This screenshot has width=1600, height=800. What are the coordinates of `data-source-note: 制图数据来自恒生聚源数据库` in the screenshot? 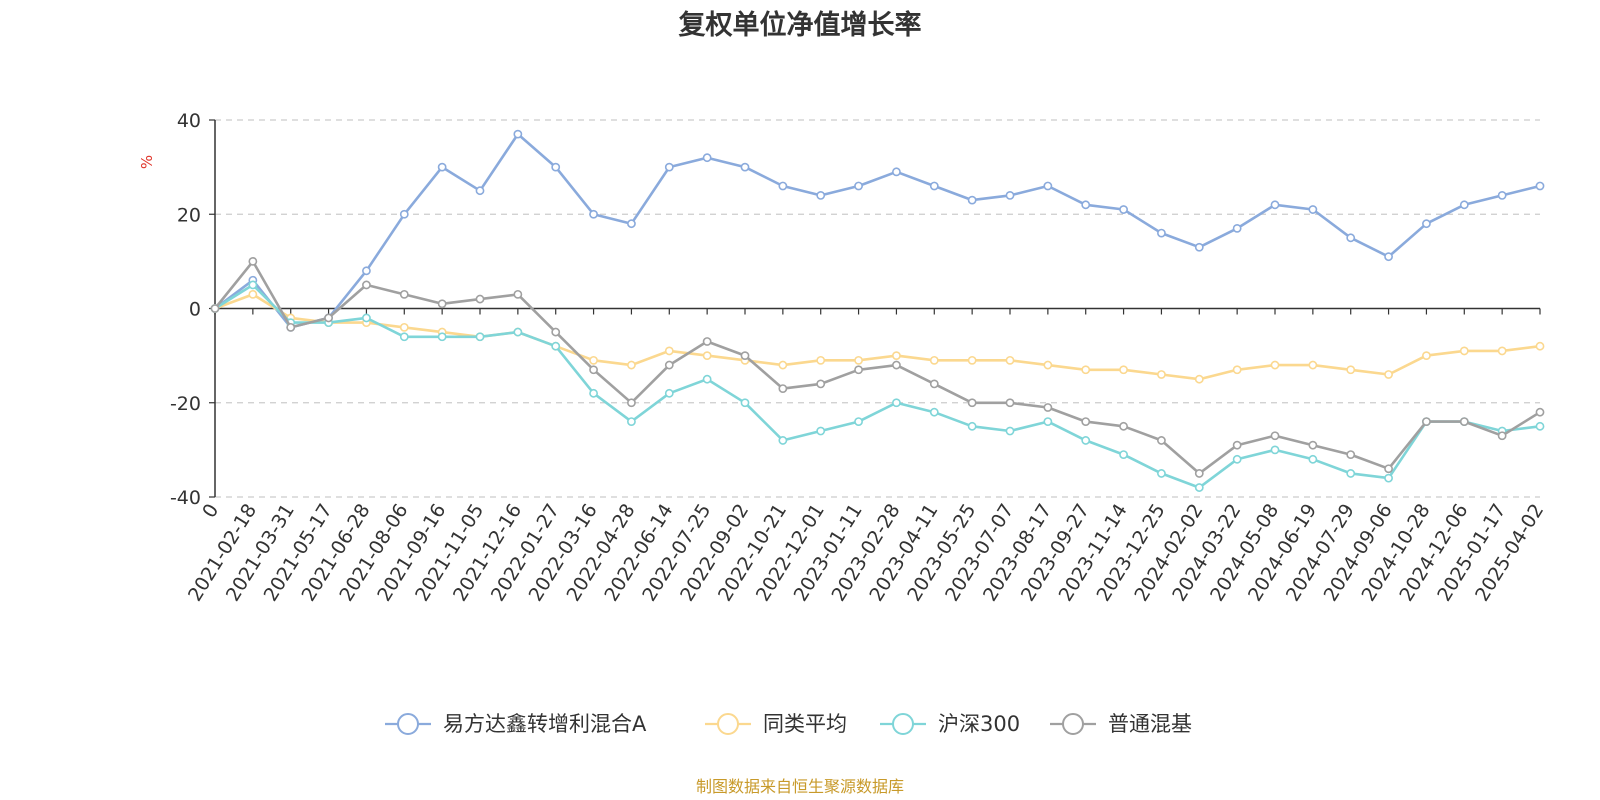 It's located at (800, 786).